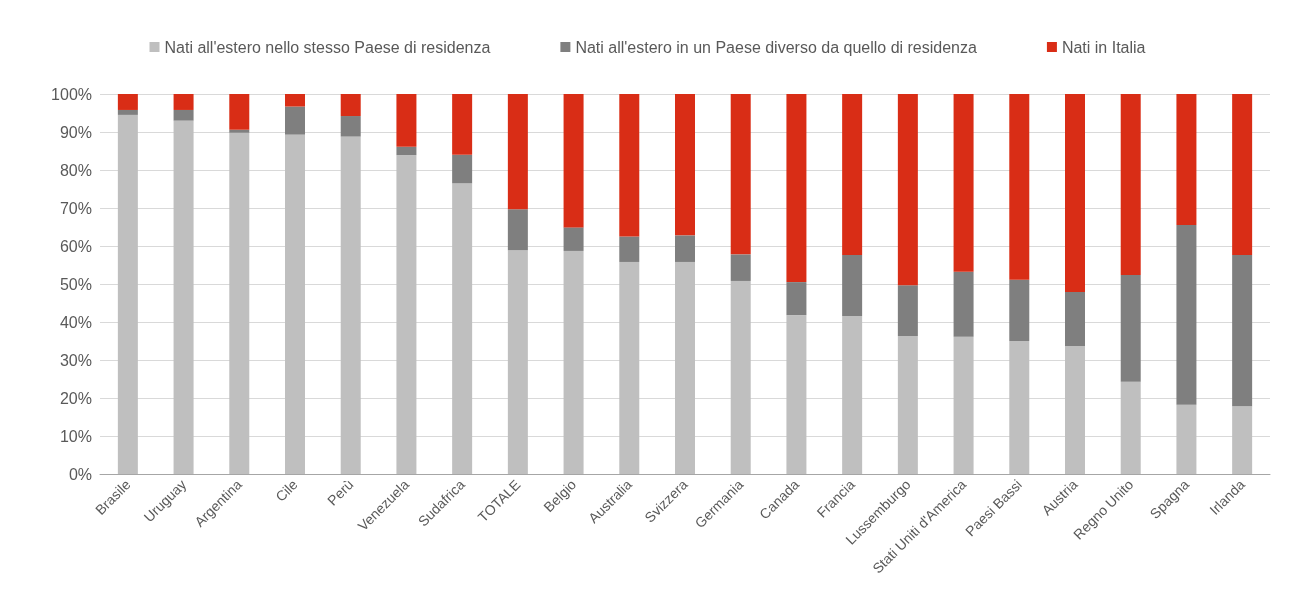 The height and width of the screenshot is (610, 1295). I want to click on y-tick-label: 0%, so click(80, 474).